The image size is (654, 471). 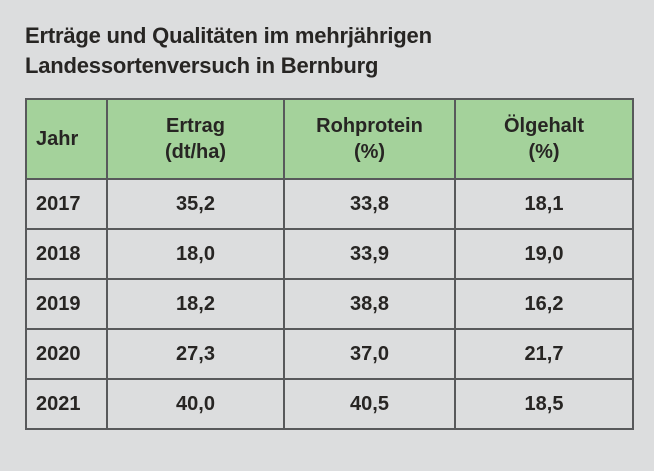 I want to click on rohprotein-cell: 37,0, so click(x=369, y=354).